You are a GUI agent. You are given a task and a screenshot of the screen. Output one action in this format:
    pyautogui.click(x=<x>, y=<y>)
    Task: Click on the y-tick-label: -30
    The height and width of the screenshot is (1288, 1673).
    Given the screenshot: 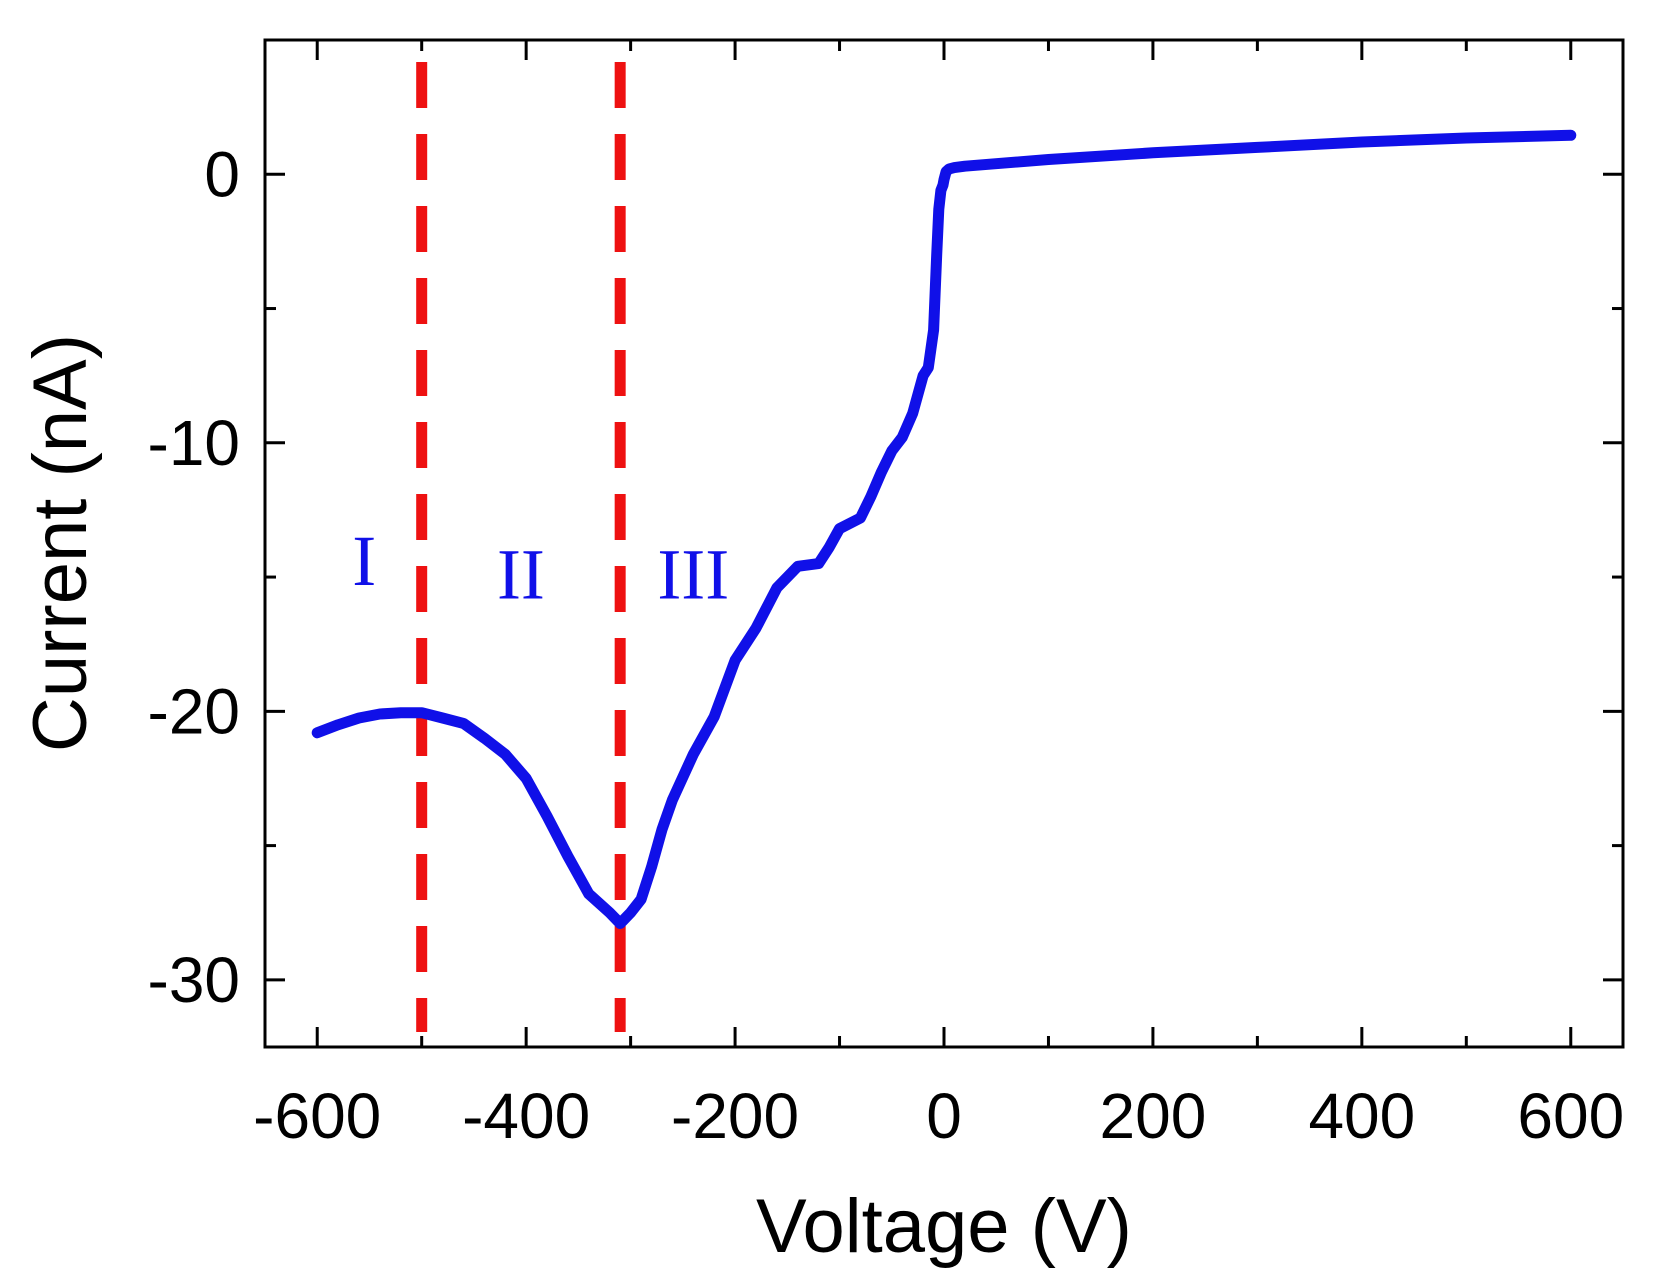 What is the action you would take?
    pyautogui.click(x=194, y=980)
    